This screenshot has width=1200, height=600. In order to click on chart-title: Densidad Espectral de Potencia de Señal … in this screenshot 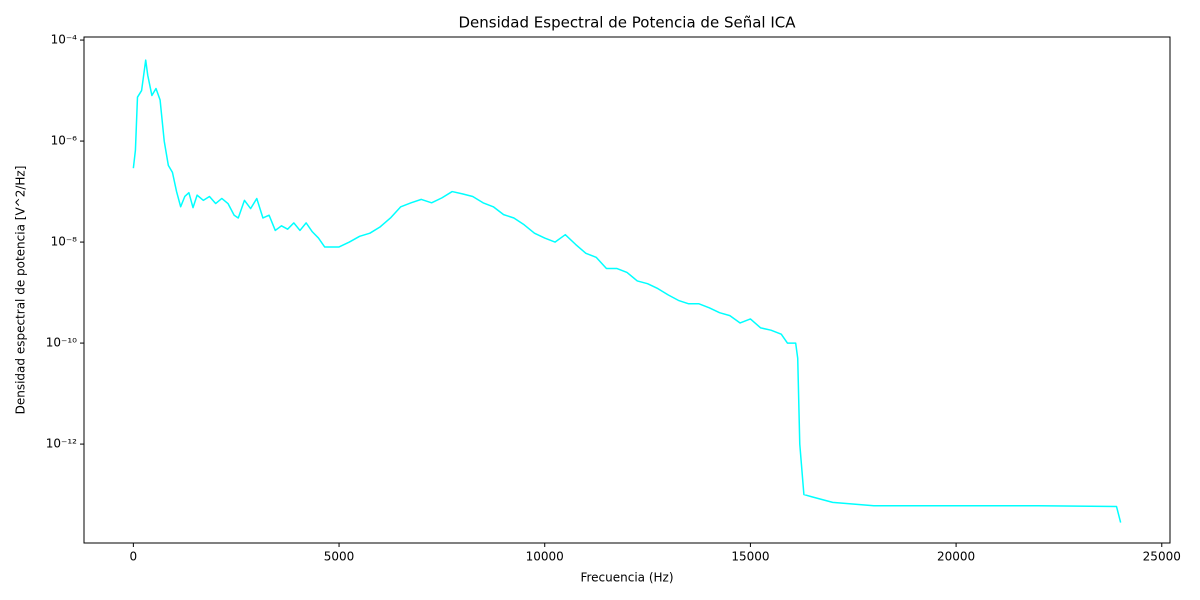, I will do `click(628, 23)`.